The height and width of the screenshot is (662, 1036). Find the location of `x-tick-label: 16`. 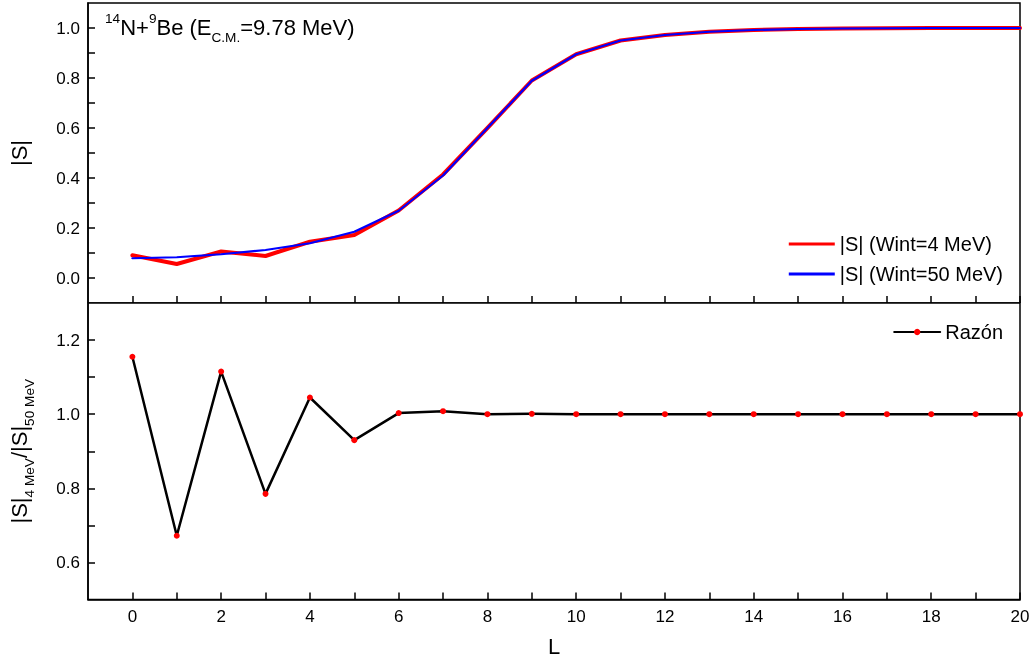

x-tick-label: 16 is located at coordinates (842, 616).